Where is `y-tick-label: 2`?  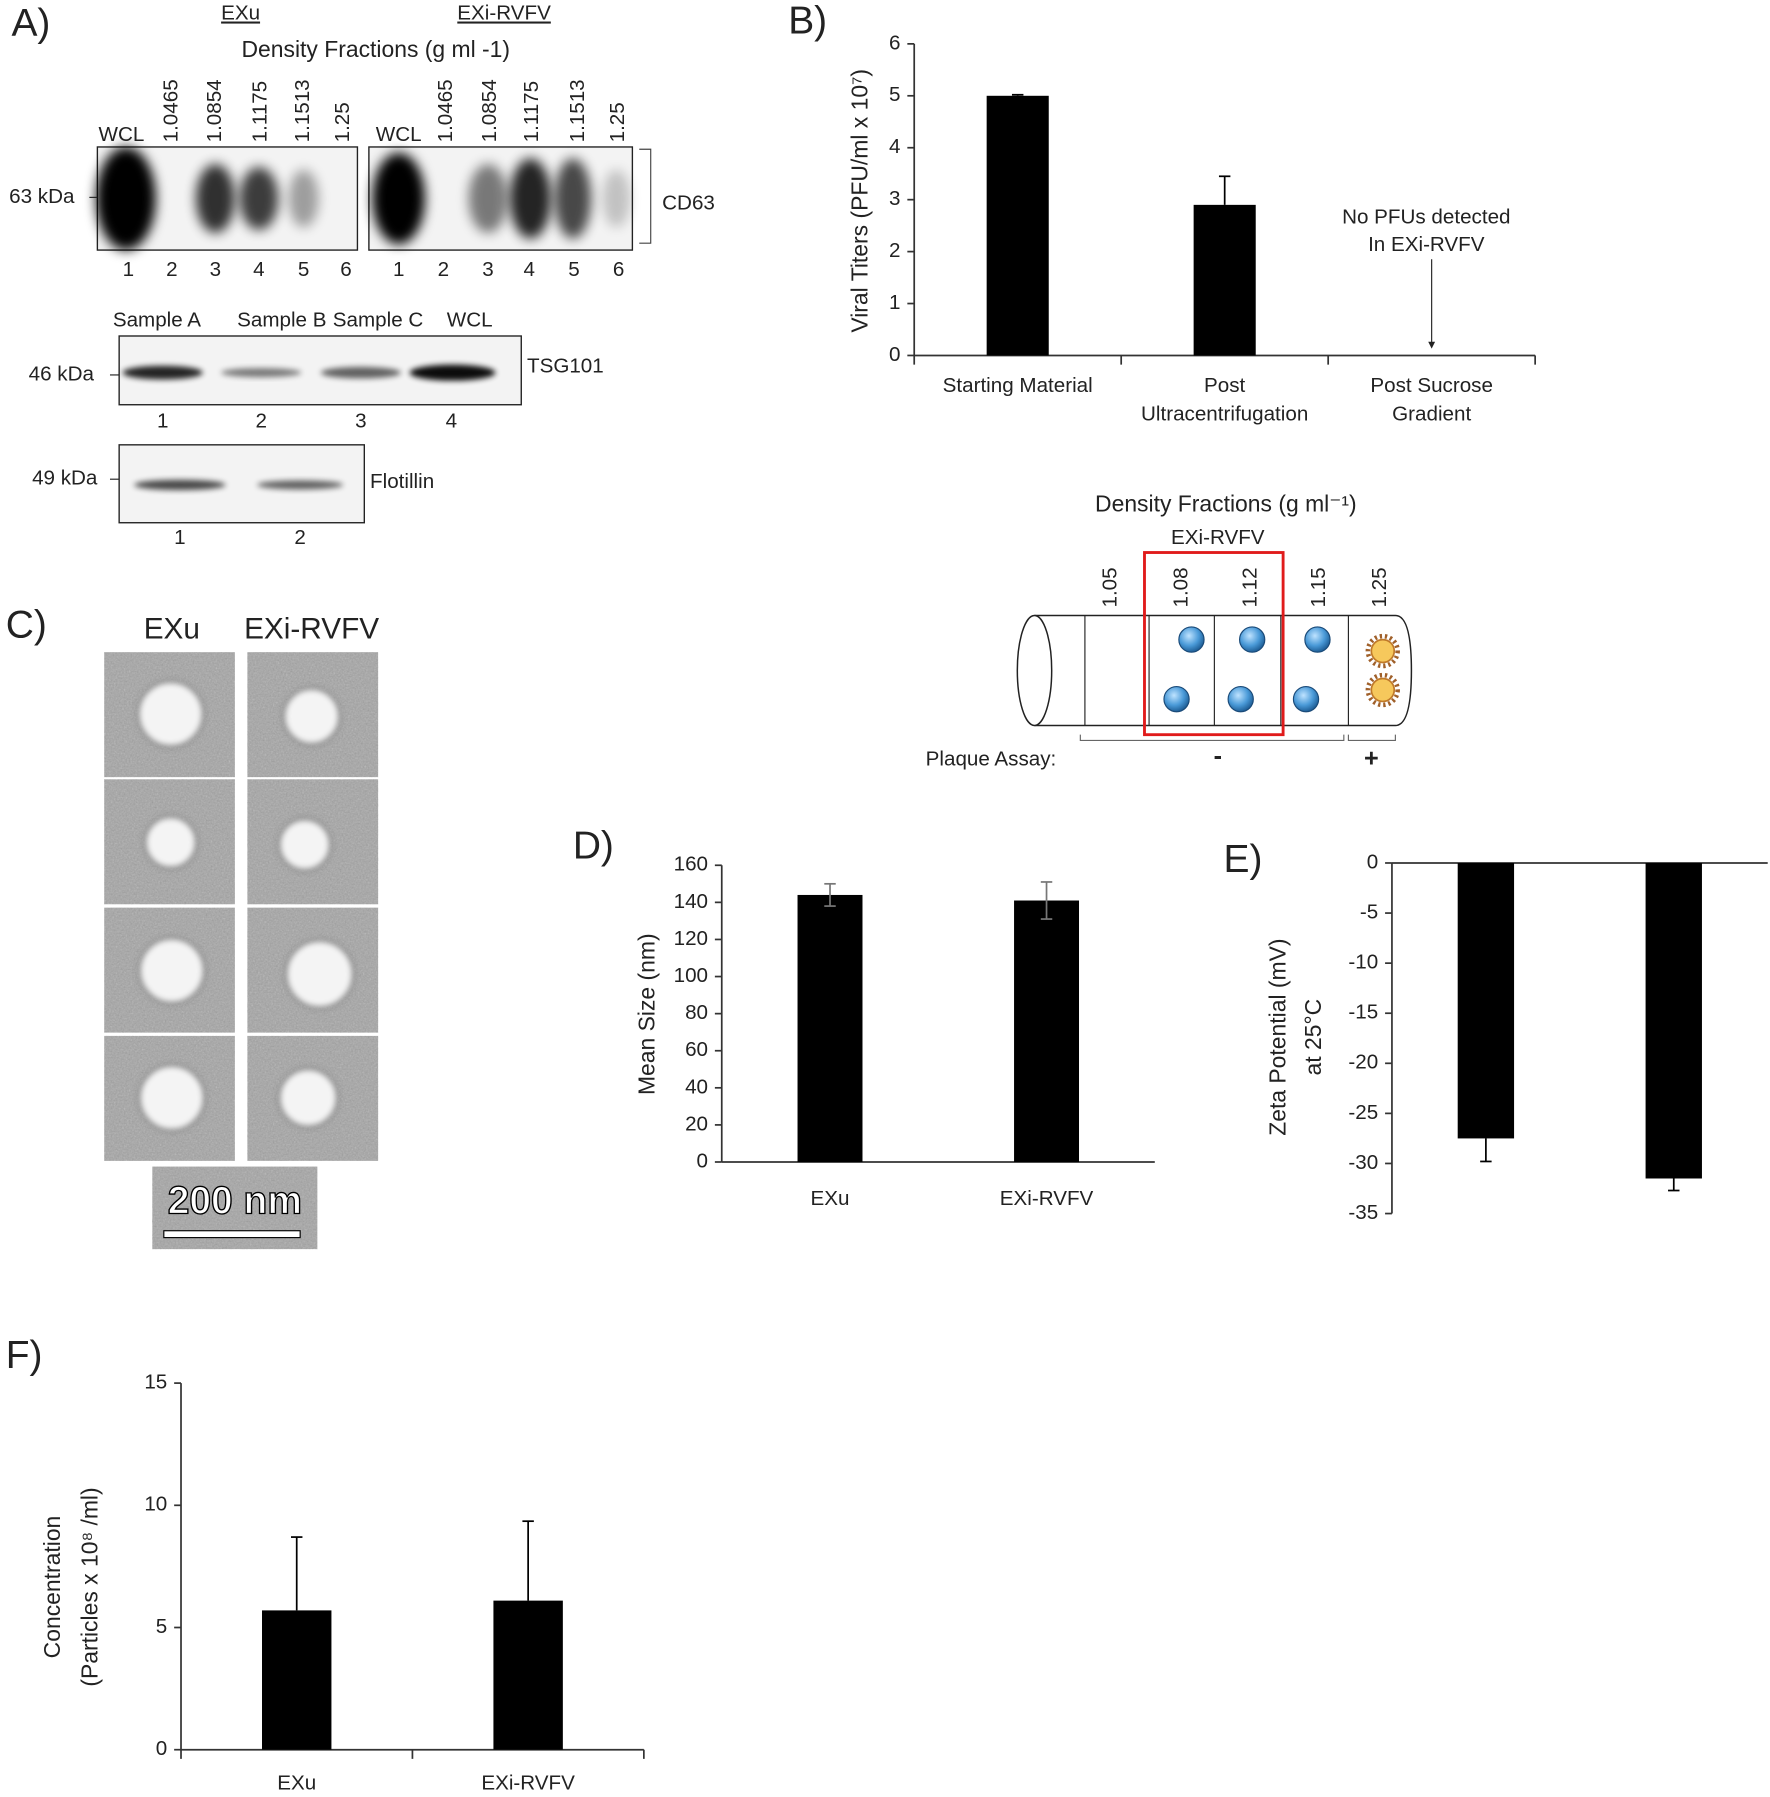 y-tick-label: 2 is located at coordinates (894, 250).